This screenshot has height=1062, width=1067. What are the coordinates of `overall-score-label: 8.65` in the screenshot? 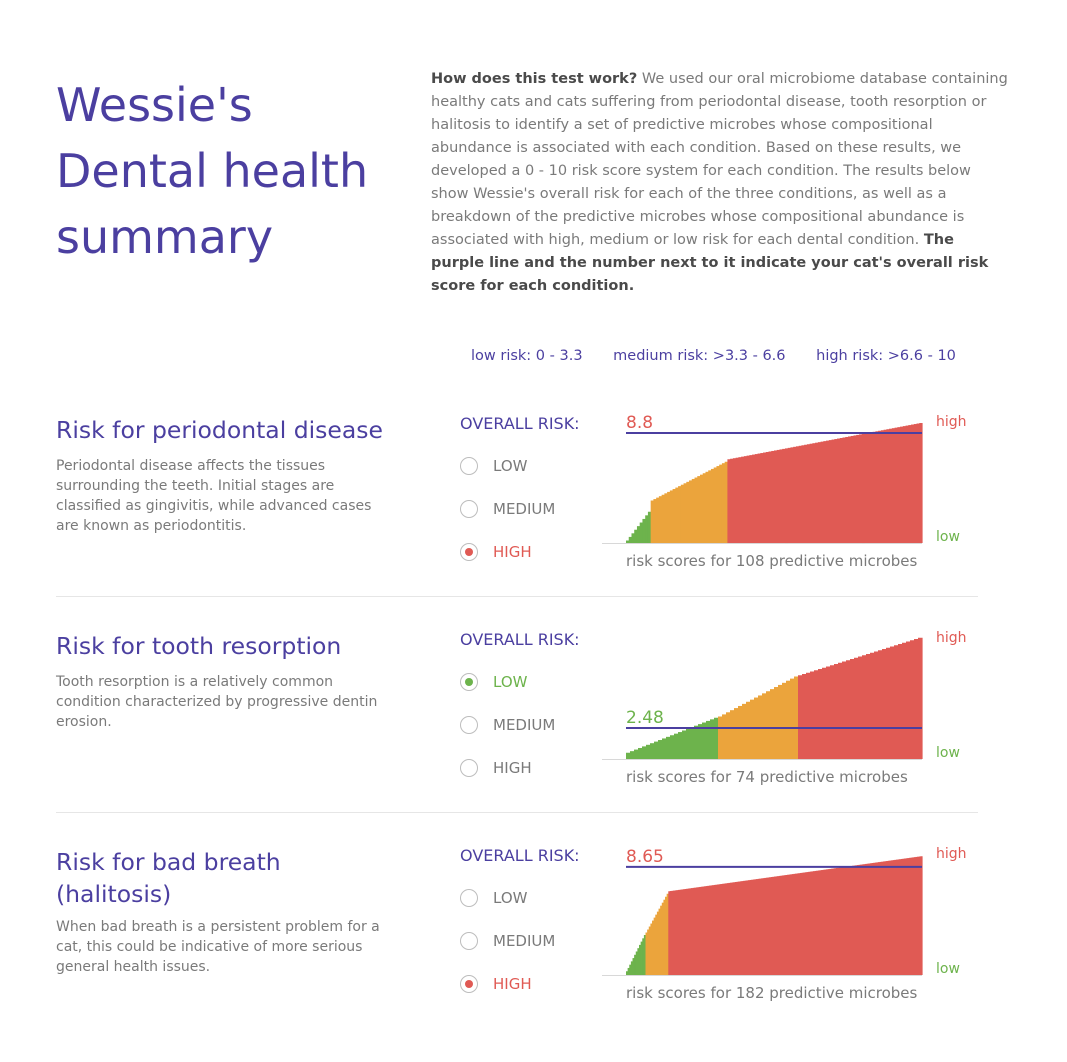 It's located at (645, 857).